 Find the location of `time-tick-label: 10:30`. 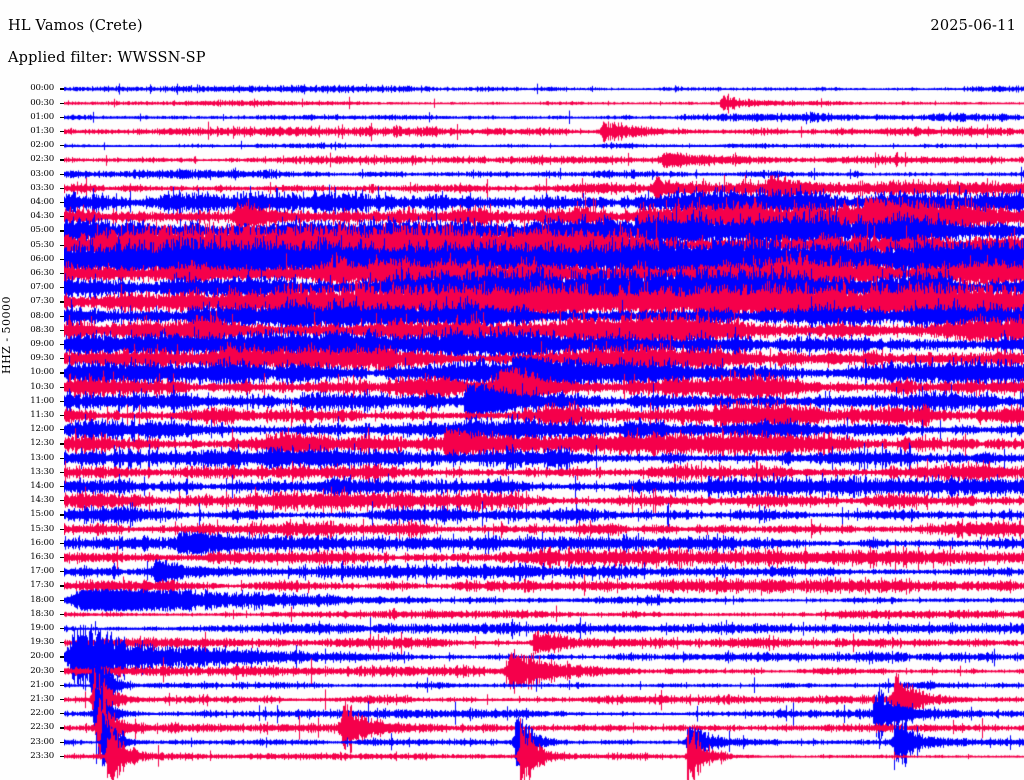

time-tick-label: 10:30 is located at coordinates (42, 386).